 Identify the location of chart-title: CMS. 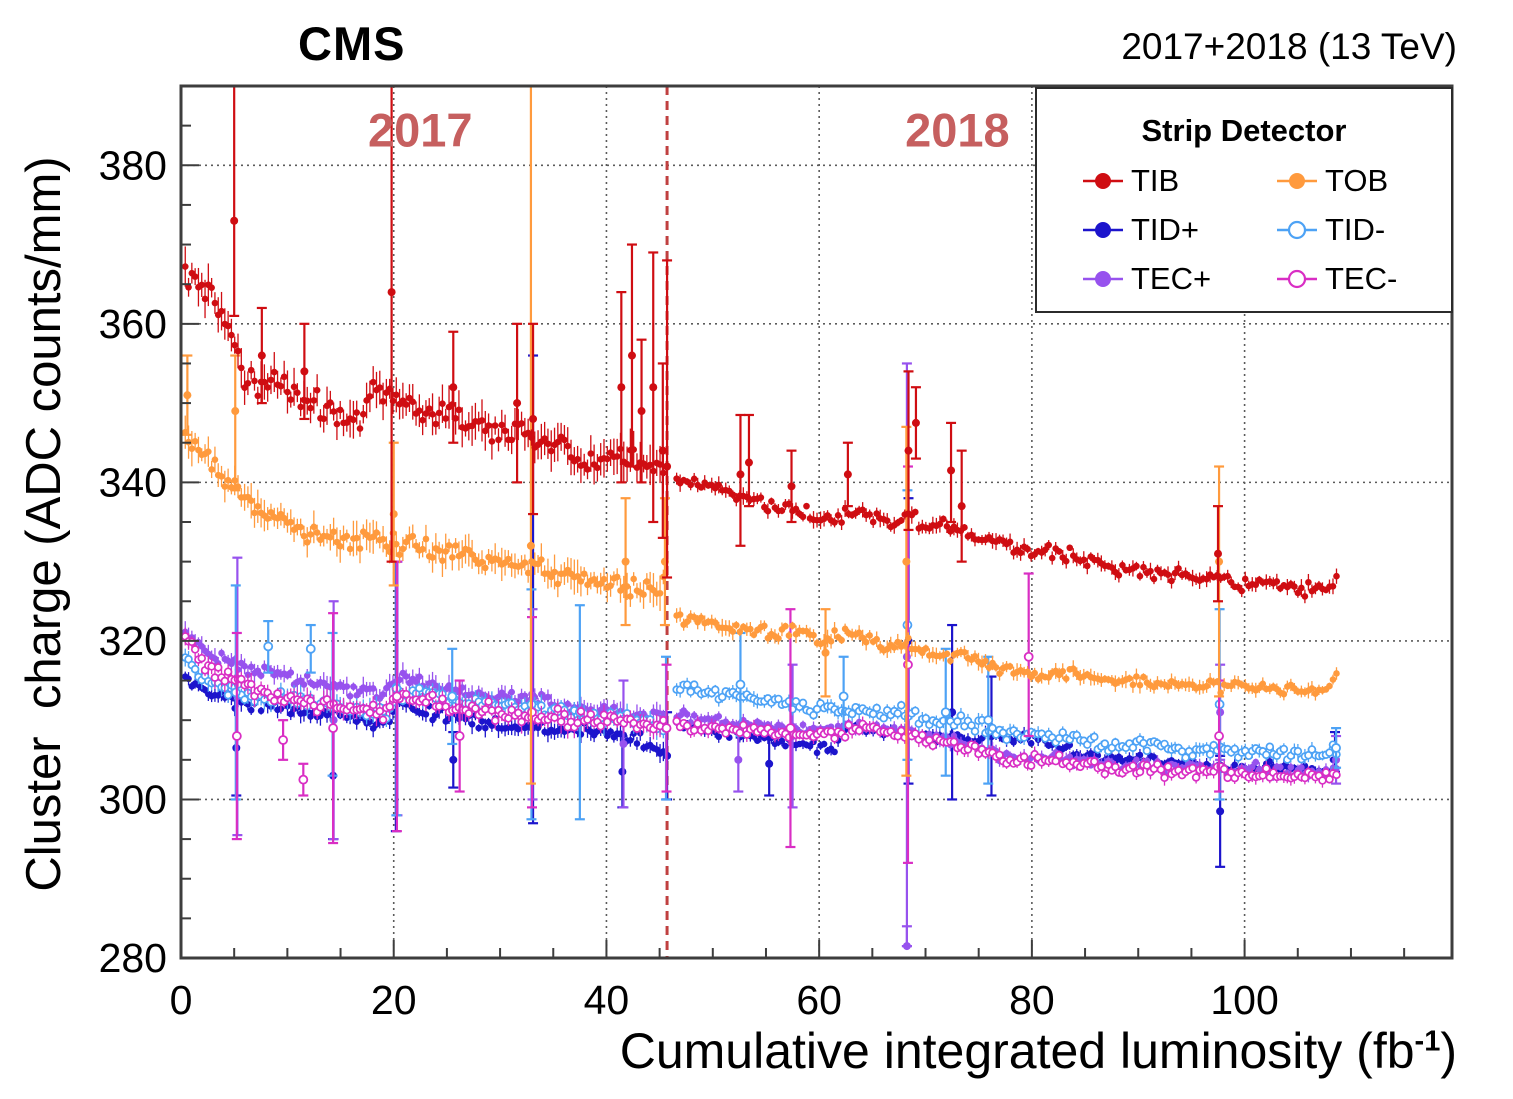
(352, 43).